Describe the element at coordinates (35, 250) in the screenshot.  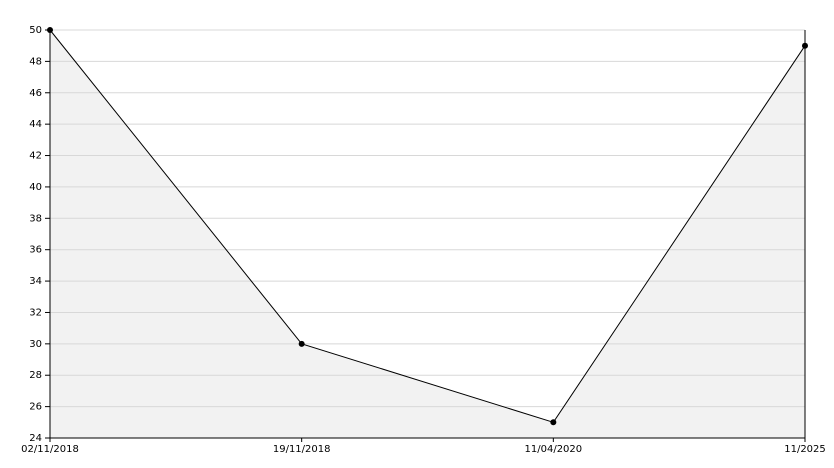
I see `y-tick-label: 36` at that location.